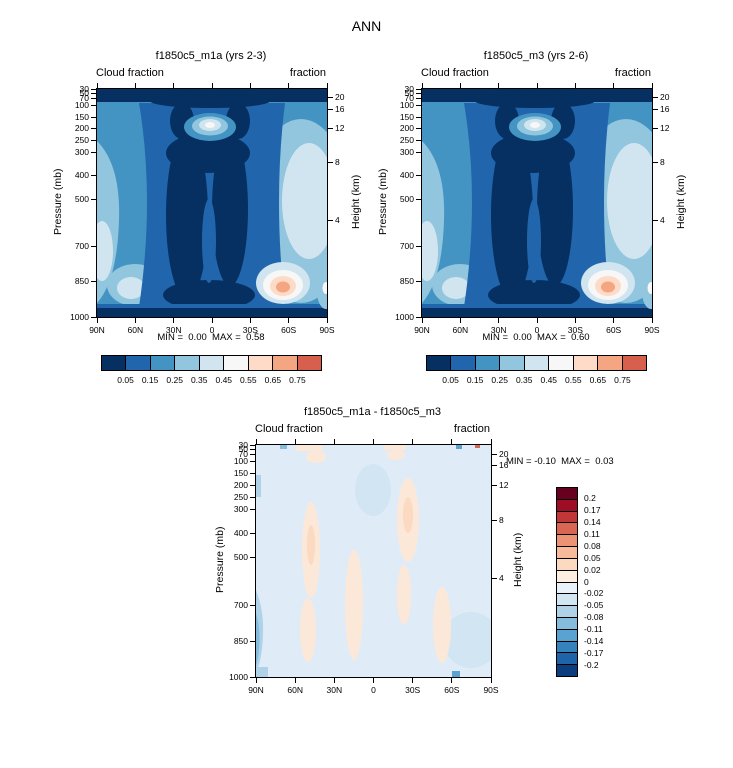  What do you see at coordinates (240, 640) in the screenshot?
I see `pressure-tick-label: 850` at bounding box center [240, 640].